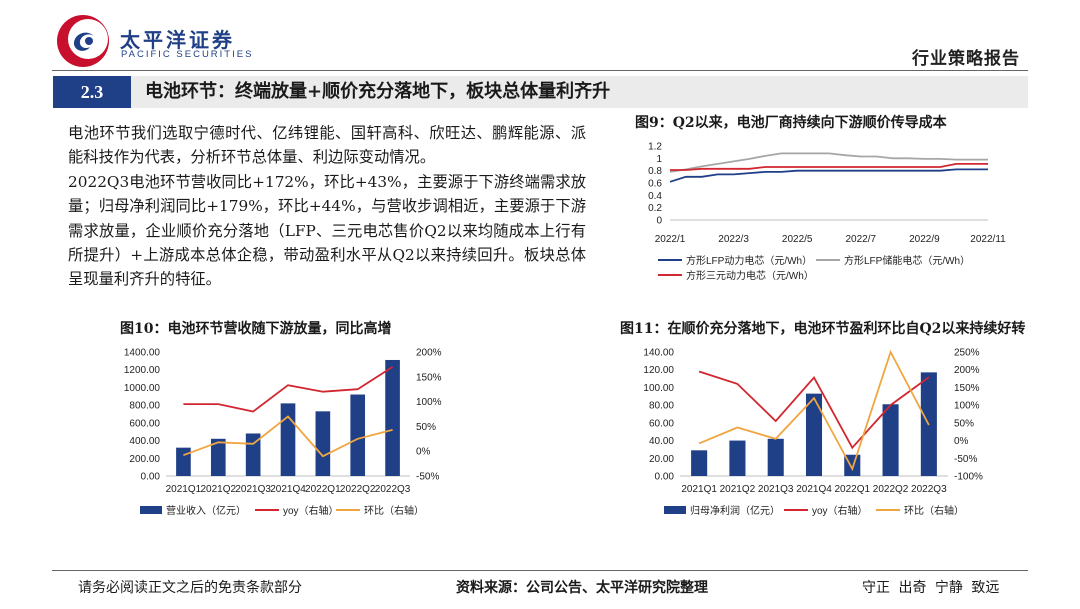  What do you see at coordinates (966, 59) in the screenshot?
I see `report-type-label: 行业策略报告` at bounding box center [966, 59].